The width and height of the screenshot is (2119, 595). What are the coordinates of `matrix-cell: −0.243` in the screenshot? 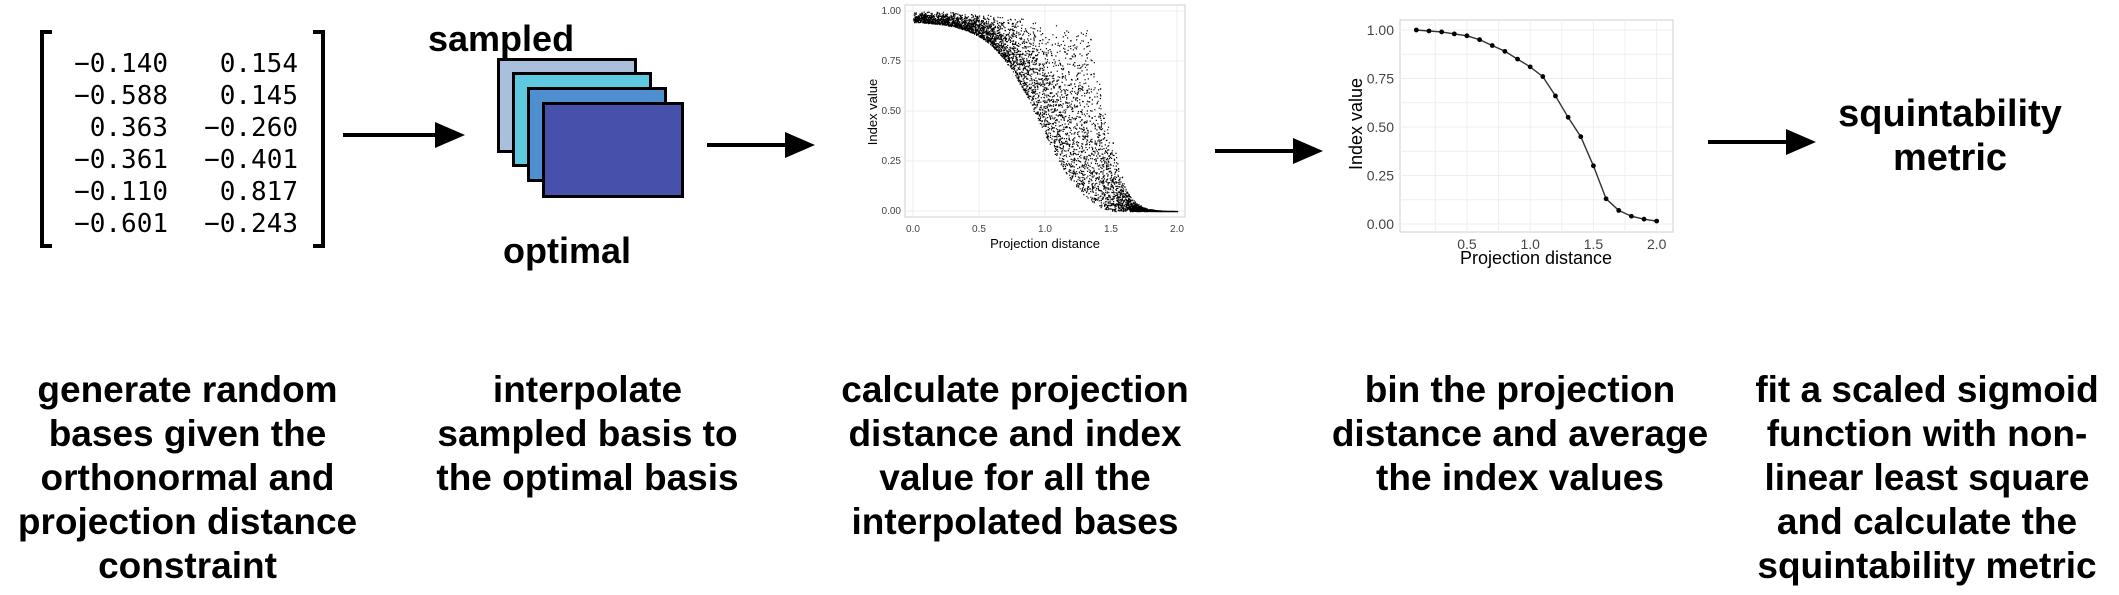 It's located at (251, 224).